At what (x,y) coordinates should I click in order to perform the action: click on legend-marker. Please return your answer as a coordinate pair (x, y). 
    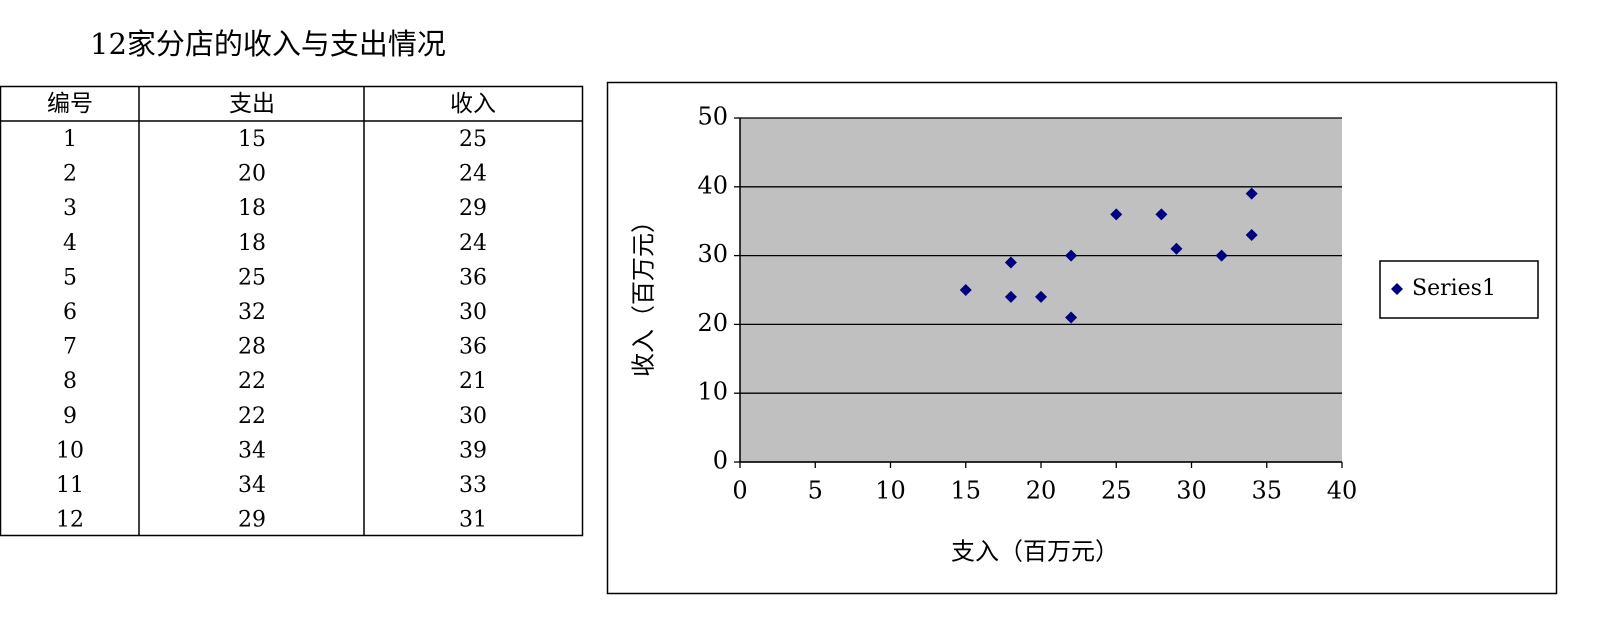
    Looking at the image, I should click on (1397, 289).